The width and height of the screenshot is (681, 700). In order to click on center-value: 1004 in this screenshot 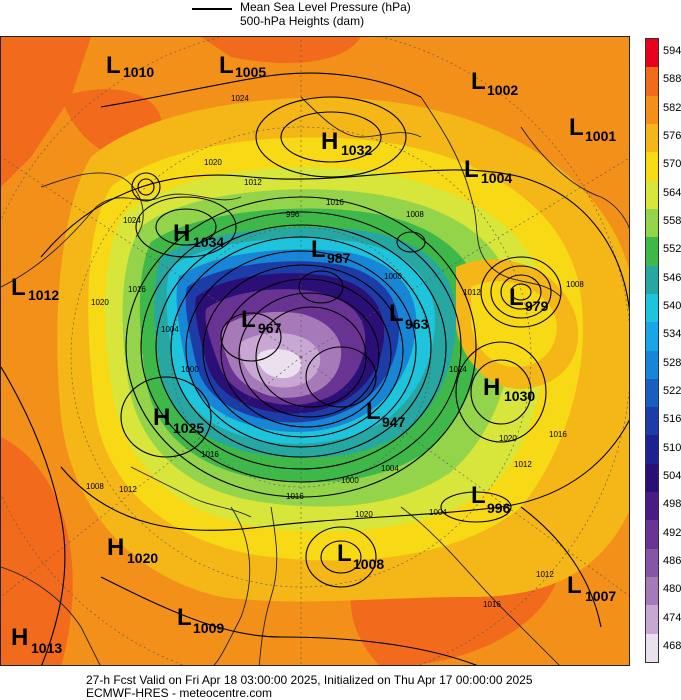, I will do `click(496, 178)`.